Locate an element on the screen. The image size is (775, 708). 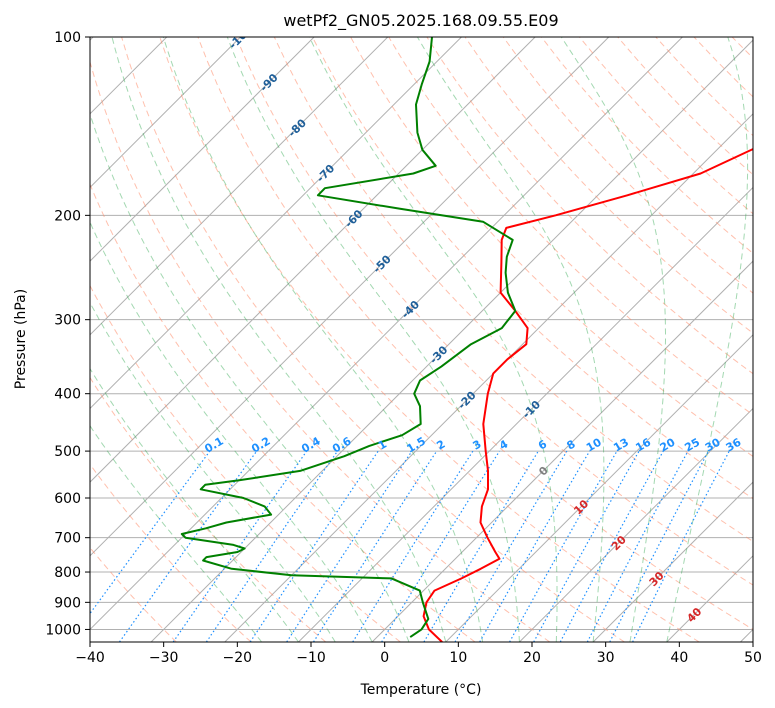
y-tick-label: 200 is located at coordinates (67, 216).